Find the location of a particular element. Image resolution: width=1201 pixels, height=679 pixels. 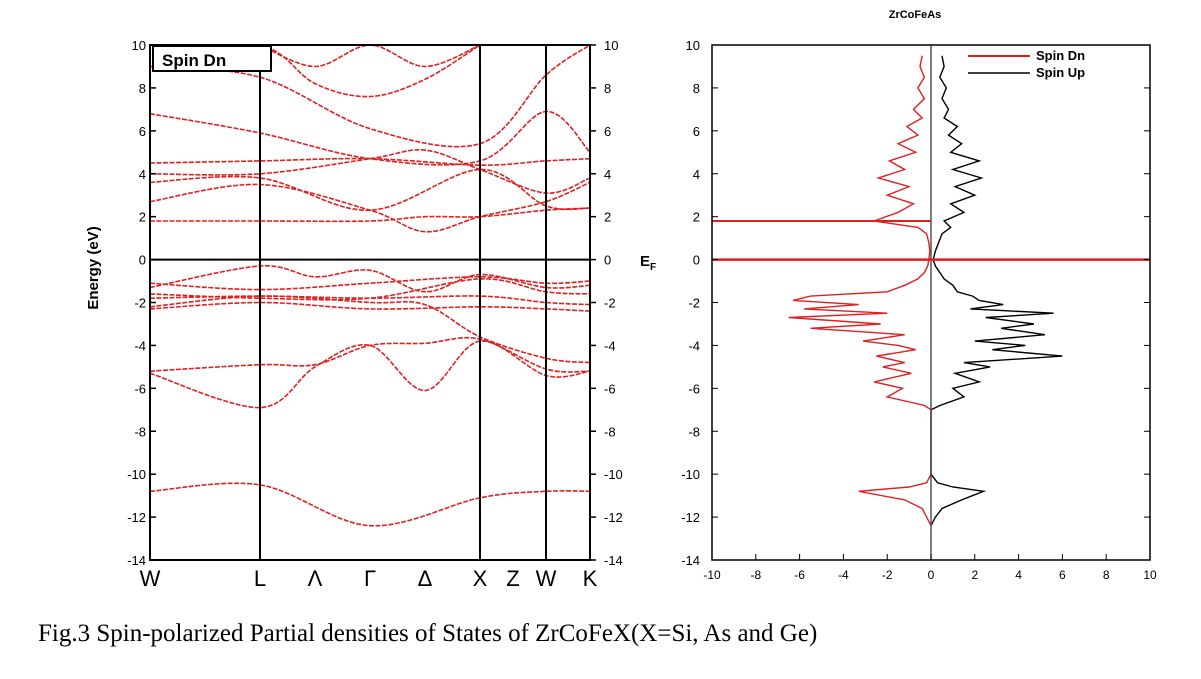

dos-x-tick-label: -6 is located at coordinates (799, 575).